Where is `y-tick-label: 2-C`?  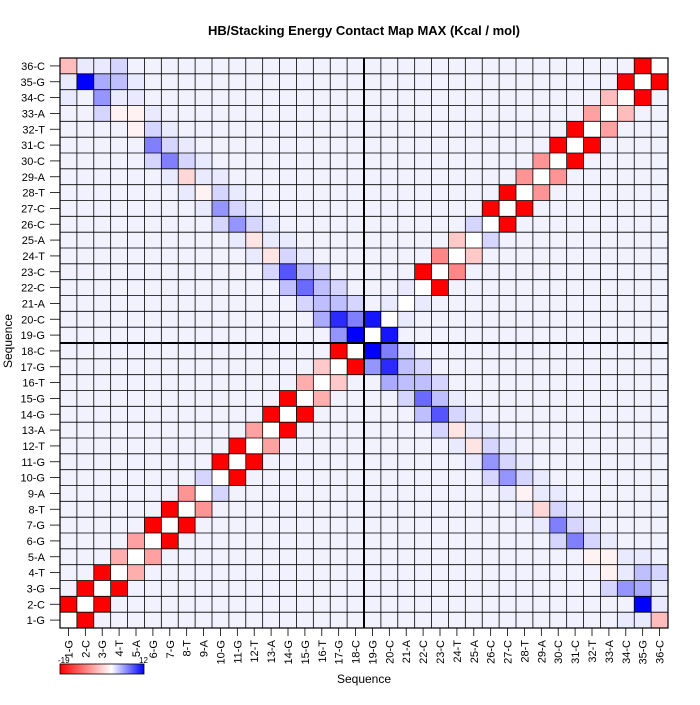
y-tick-label: 2-C is located at coordinates (36, 605).